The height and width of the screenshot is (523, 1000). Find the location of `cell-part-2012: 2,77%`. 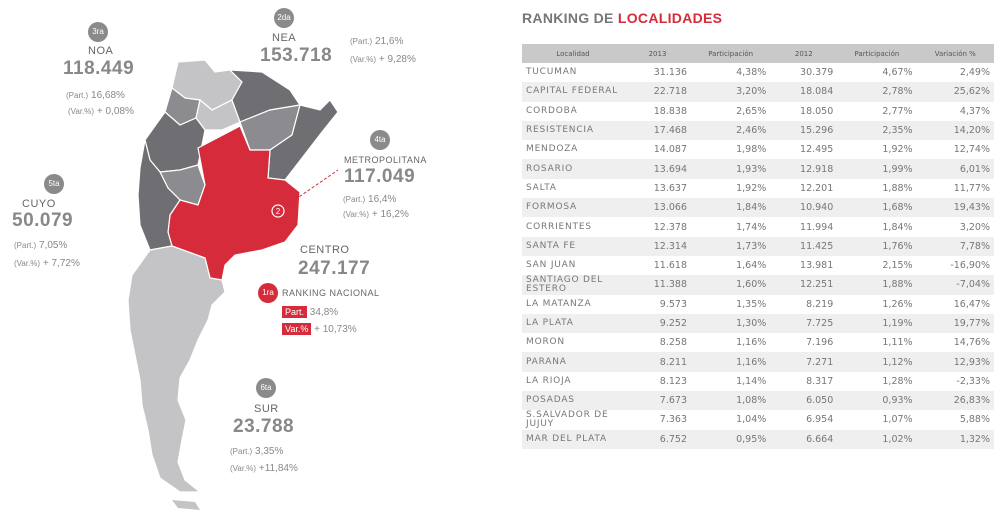

cell-part-2012: 2,77% is located at coordinates (897, 111).